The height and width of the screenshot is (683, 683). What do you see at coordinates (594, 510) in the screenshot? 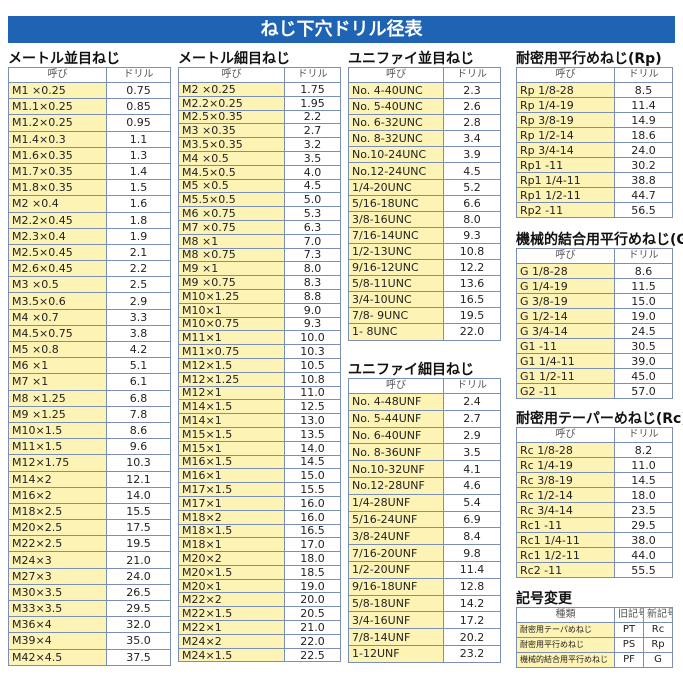
I see `row: Rc 3/4-14 23.5` at bounding box center [594, 510].